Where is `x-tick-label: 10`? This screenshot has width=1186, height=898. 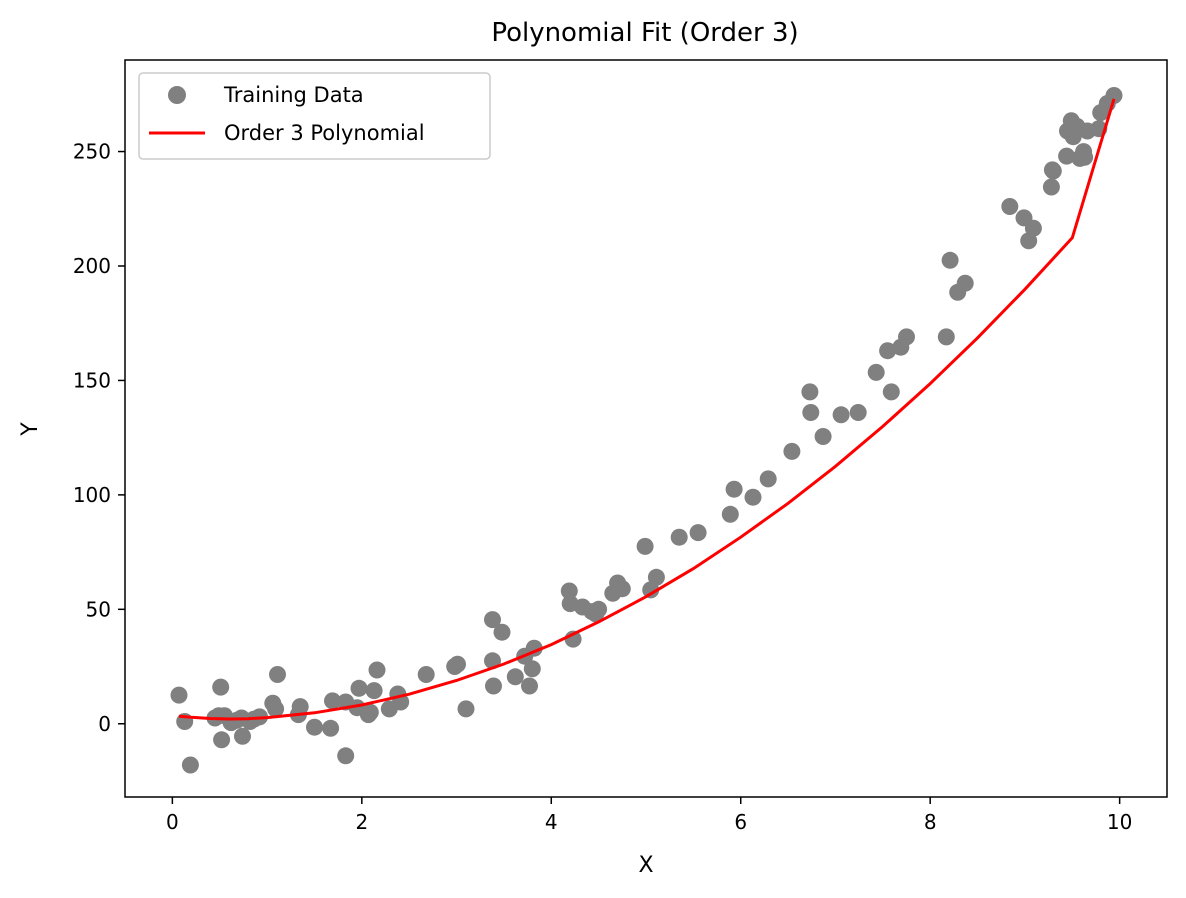 x-tick-label: 10 is located at coordinates (1119, 822).